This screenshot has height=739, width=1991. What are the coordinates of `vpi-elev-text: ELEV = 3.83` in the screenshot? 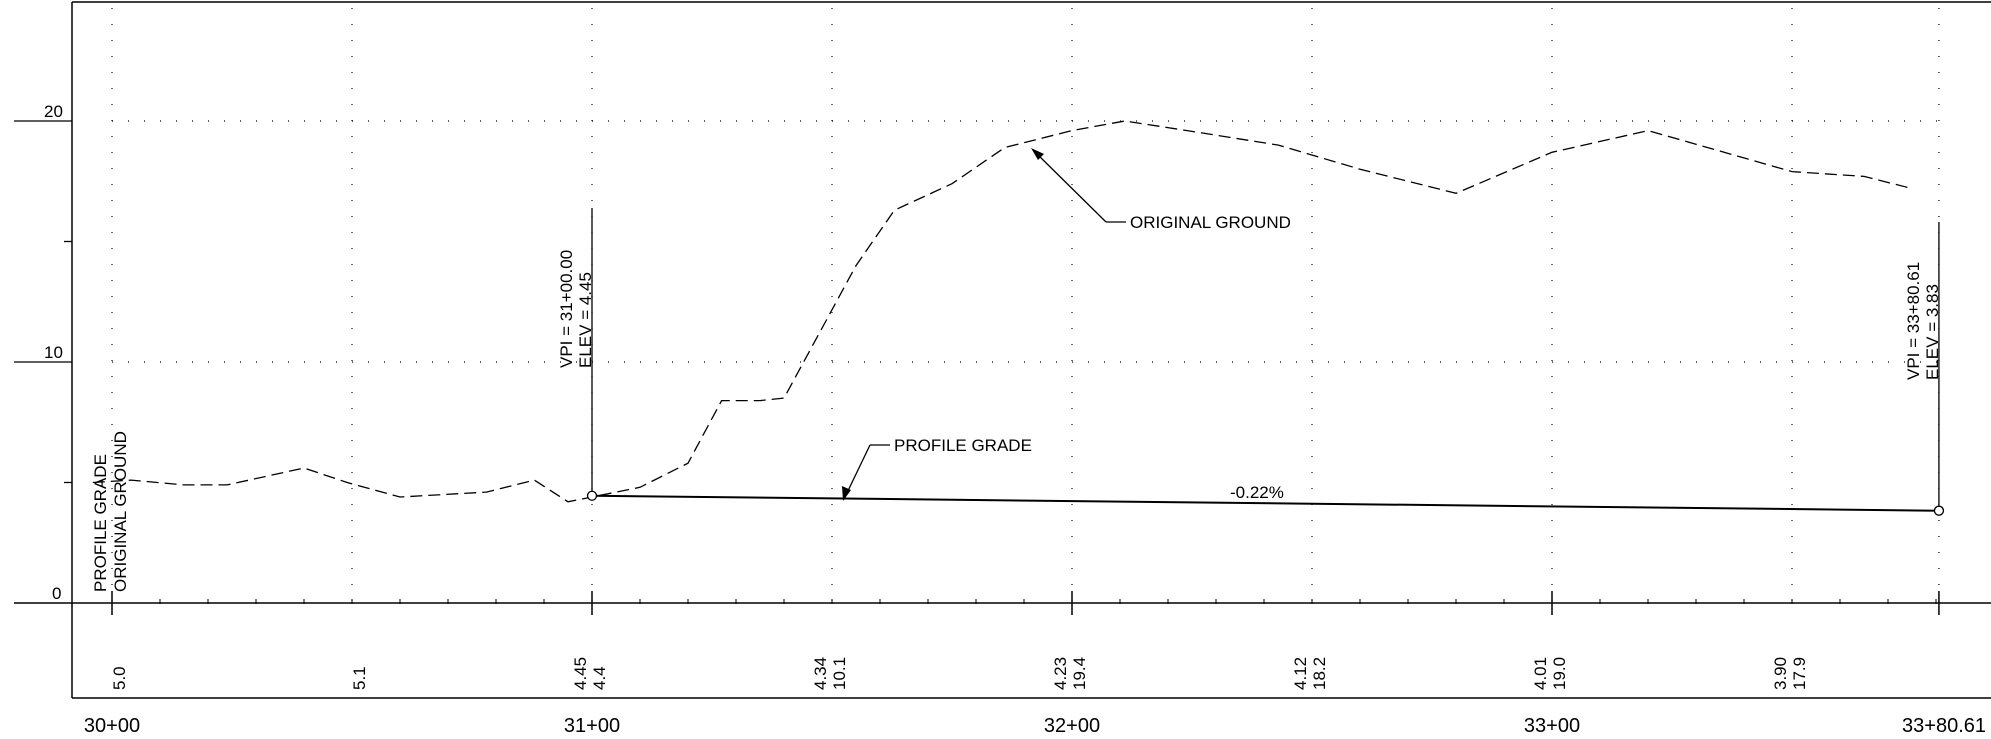 It's located at (1932, 332).